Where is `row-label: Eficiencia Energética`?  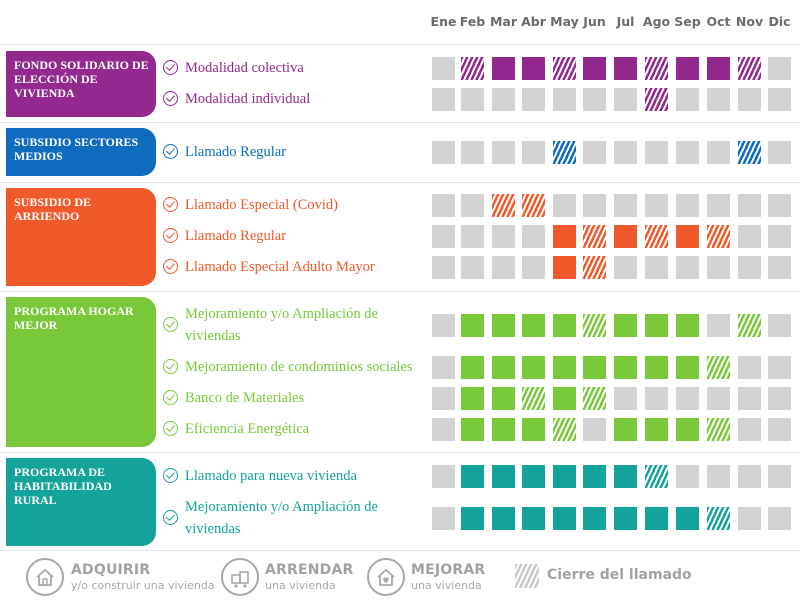 row-label: Eficiencia Energética is located at coordinates (247, 429).